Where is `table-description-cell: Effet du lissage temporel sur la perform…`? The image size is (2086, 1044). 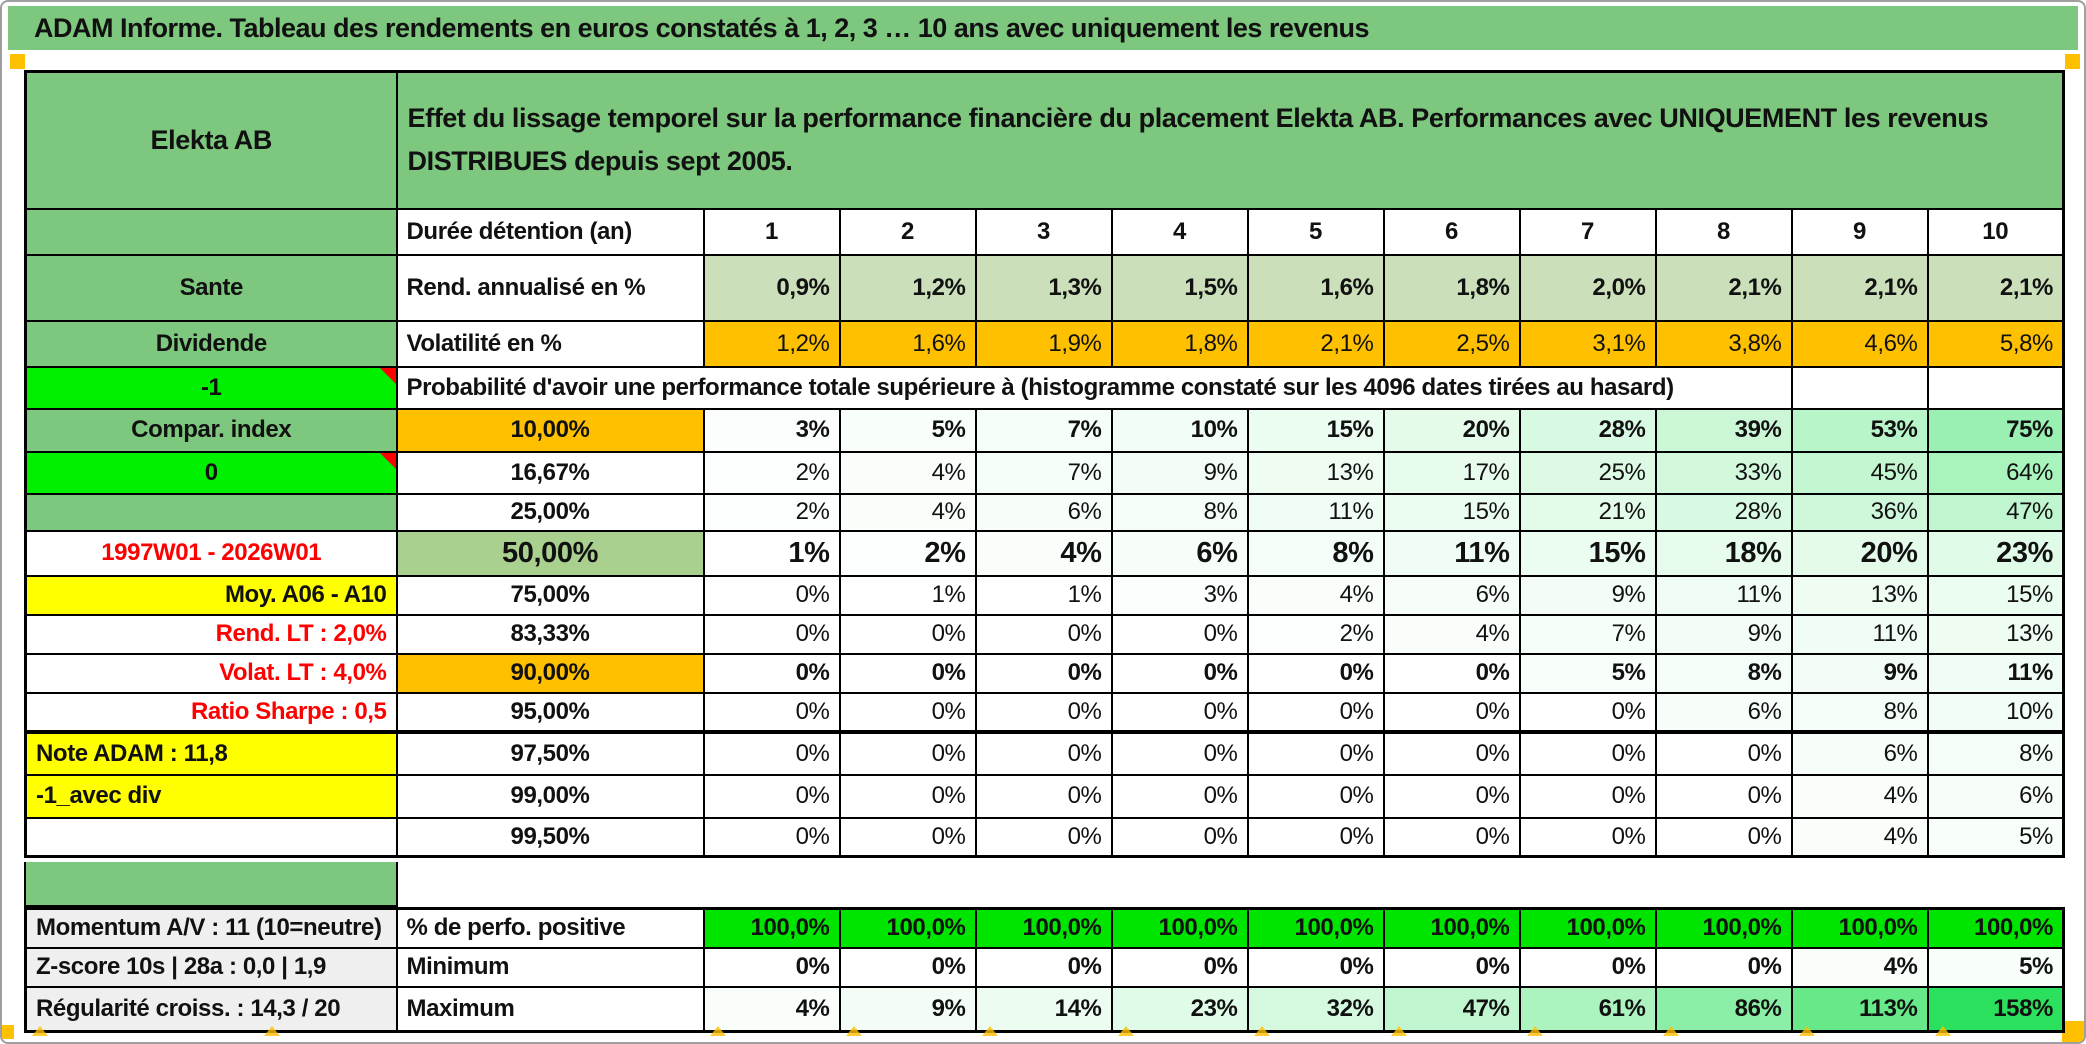 table-description-cell: Effet du lissage temporel sur la perform… is located at coordinates (1230, 140).